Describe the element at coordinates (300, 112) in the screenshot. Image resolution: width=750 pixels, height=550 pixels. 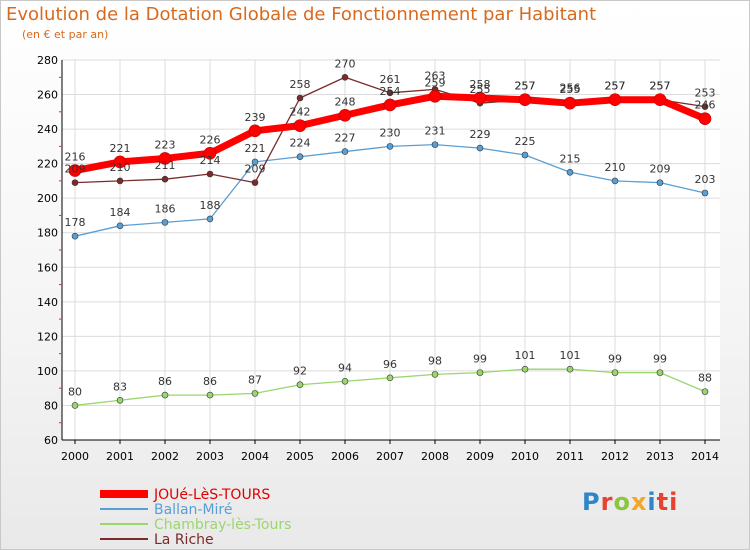
I see `data-label: 242` at that location.